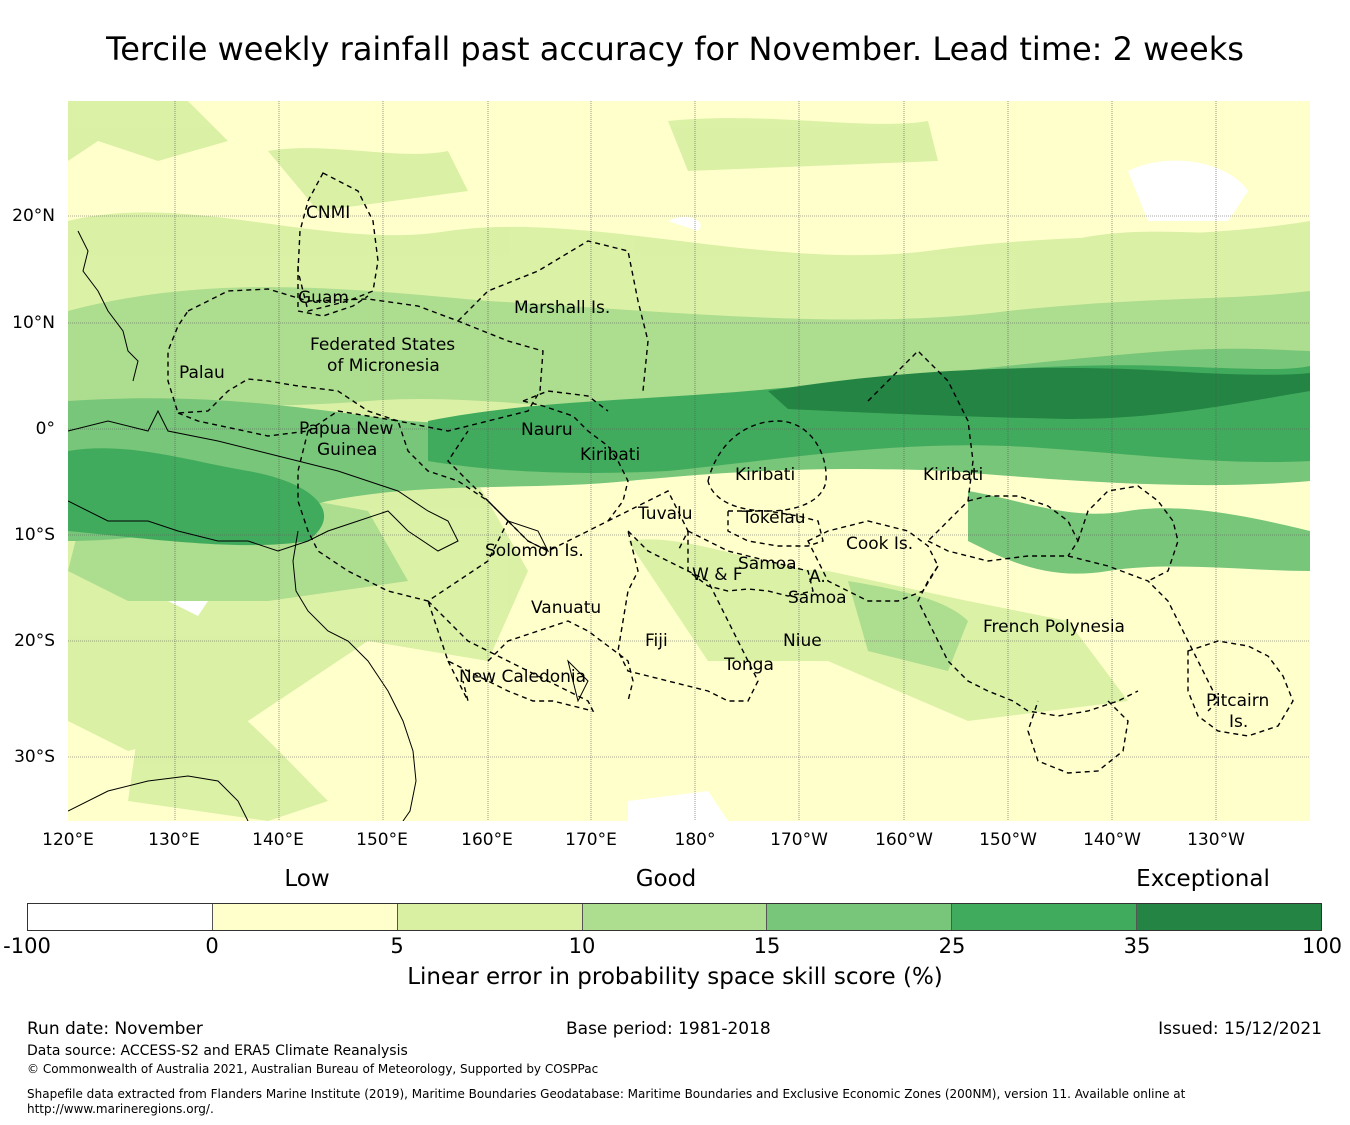  What do you see at coordinates (817, 598) in the screenshot?
I see `label-american-samoa-line2: Samoa` at bounding box center [817, 598].